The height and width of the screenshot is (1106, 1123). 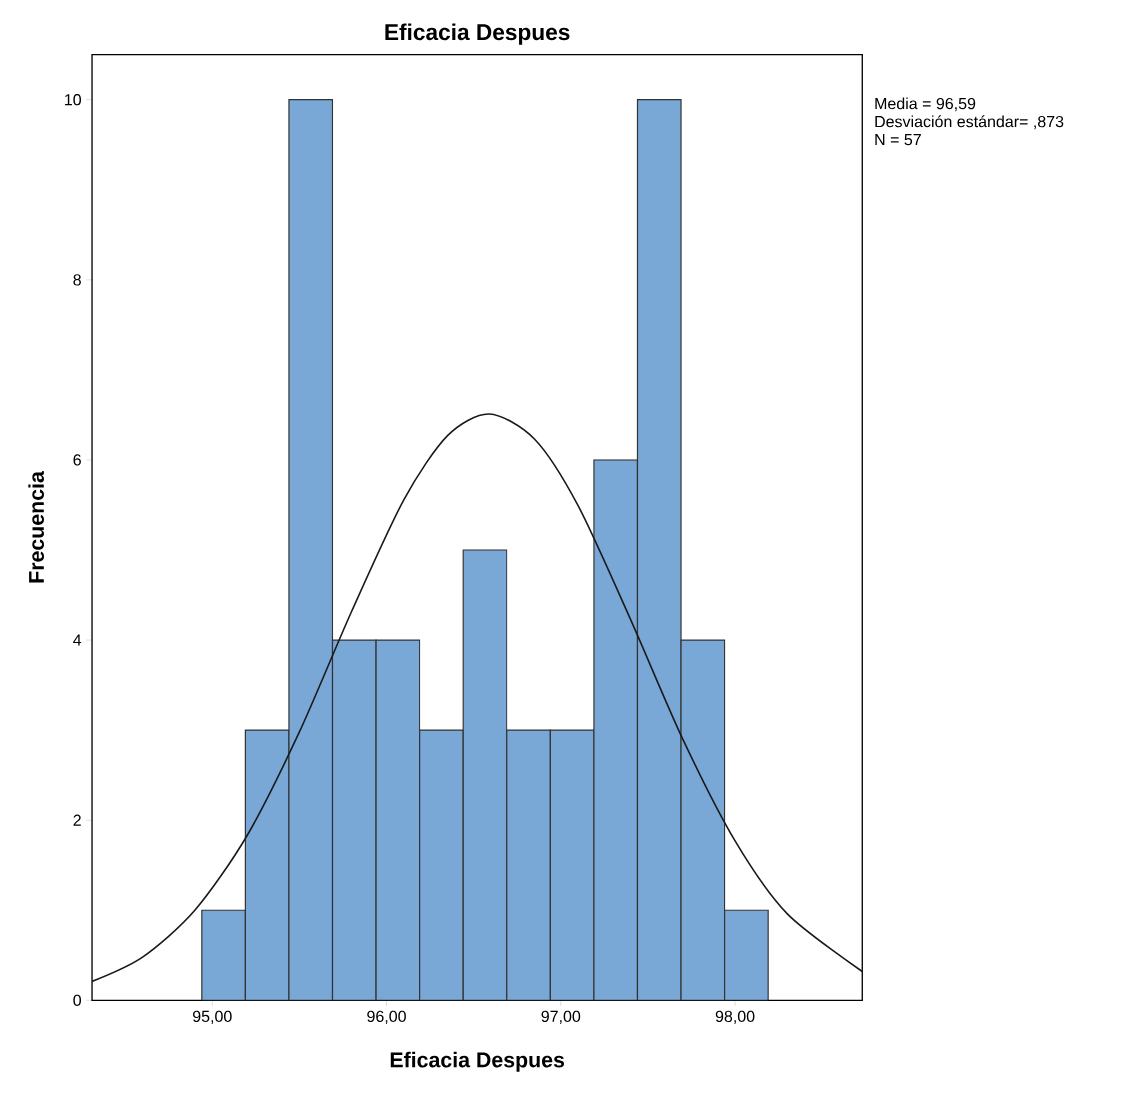 What do you see at coordinates (212, 1017) in the screenshot?
I see `x-tick-label: 95,00` at bounding box center [212, 1017].